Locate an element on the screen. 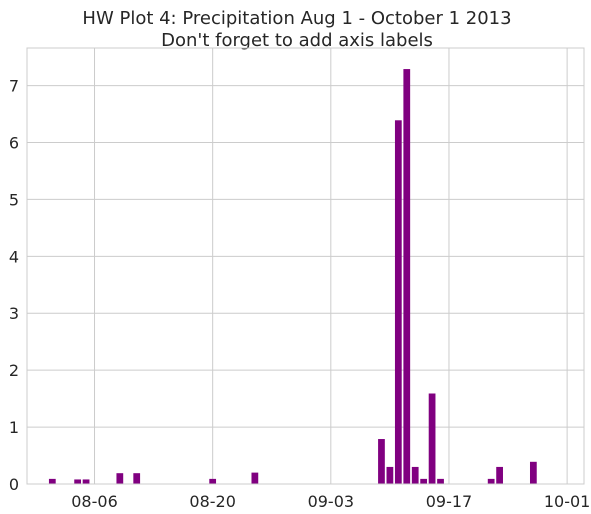 The image size is (591, 514). x-axis-ticks: 08-06 08-20 09-03 09-17 10-01 is located at coordinates (330, 501).